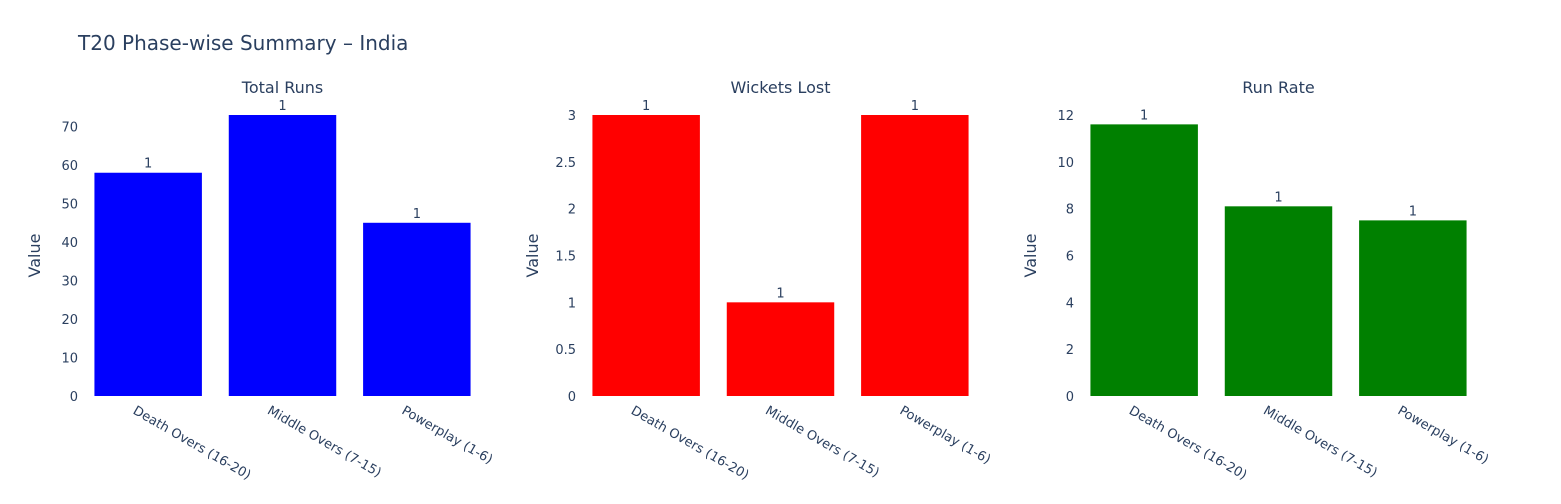 The image size is (1561, 504). I want to click on y-tick-label: 40, so click(69, 243).